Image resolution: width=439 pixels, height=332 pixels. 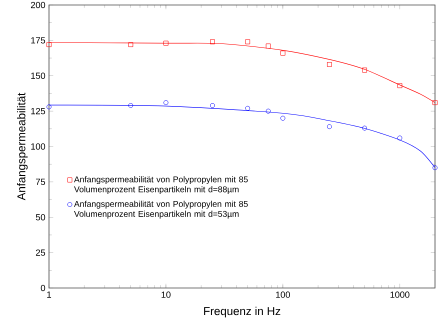 What do you see at coordinates (166, 295) in the screenshot?
I see `x-tick-label: 10` at bounding box center [166, 295].